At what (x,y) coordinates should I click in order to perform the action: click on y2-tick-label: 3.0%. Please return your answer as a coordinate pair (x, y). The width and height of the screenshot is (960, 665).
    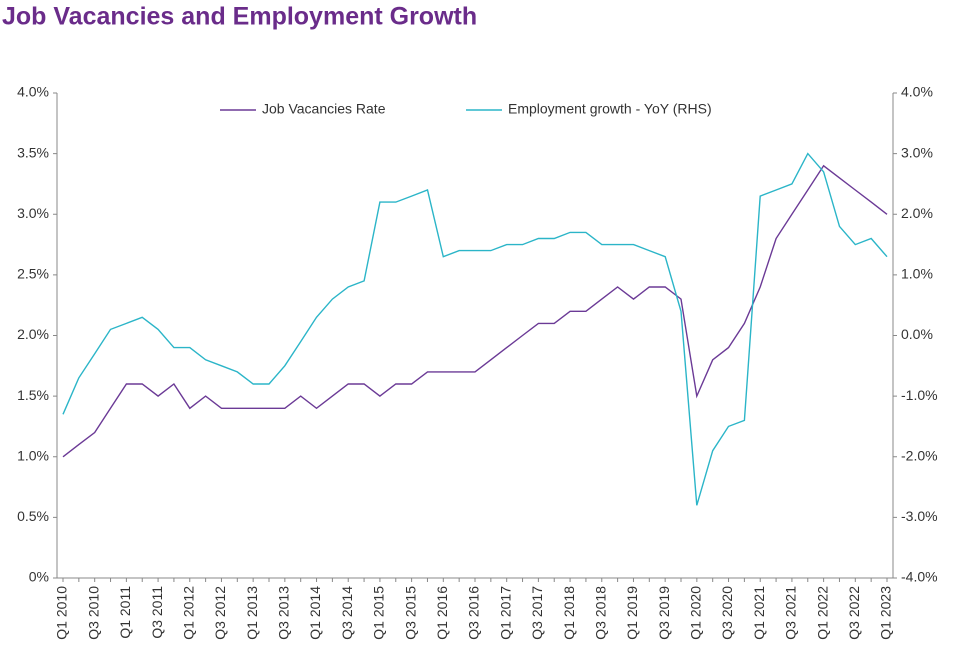
    Looking at the image, I should click on (917, 152).